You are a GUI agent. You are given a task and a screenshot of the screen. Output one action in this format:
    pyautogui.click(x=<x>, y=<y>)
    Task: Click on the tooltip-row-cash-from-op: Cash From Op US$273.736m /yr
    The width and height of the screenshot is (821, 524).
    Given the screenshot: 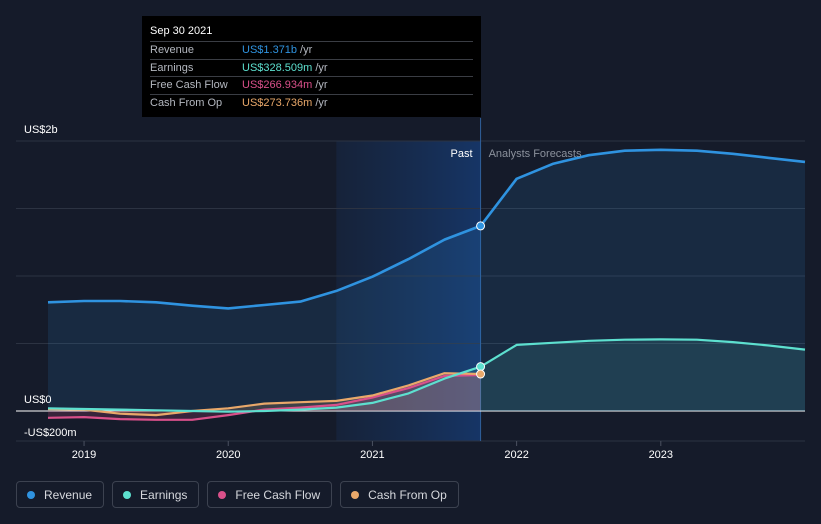 What is the action you would take?
    pyautogui.click(x=311, y=102)
    